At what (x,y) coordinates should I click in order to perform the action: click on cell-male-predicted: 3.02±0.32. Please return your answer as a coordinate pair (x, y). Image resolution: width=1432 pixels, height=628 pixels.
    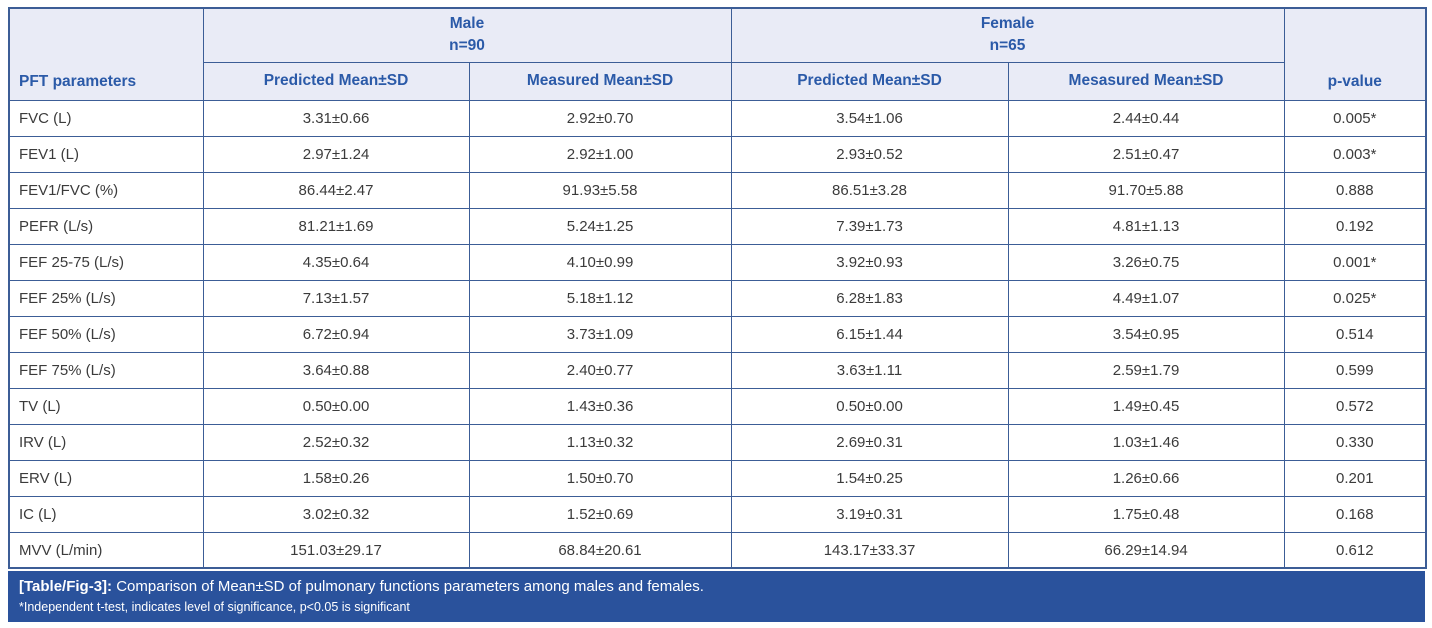
    Looking at the image, I should click on (336, 514).